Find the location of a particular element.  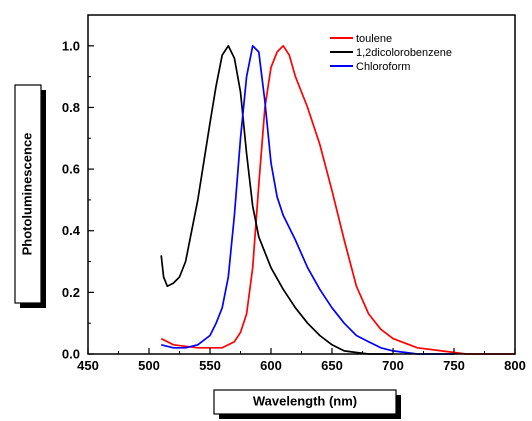

y-tick-label: 0.6 is located at coordinates (71, 169).